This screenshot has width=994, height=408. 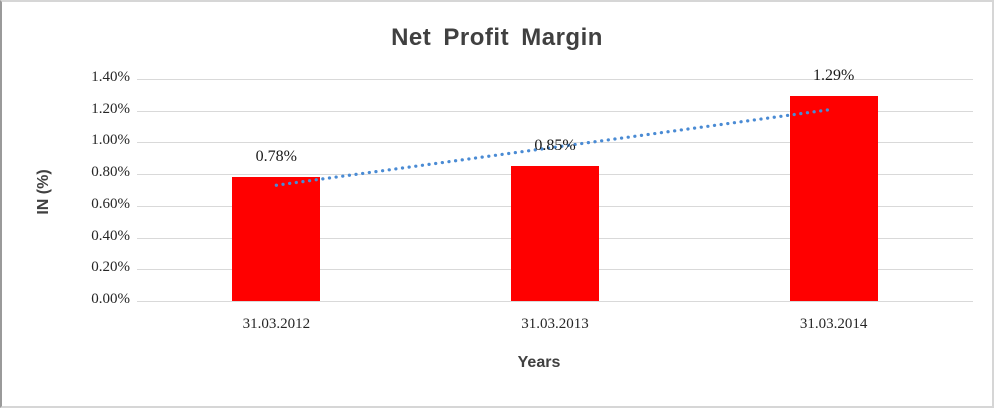 I want to click on y-tick-label: 0.00%, so click(x=110, y=299).